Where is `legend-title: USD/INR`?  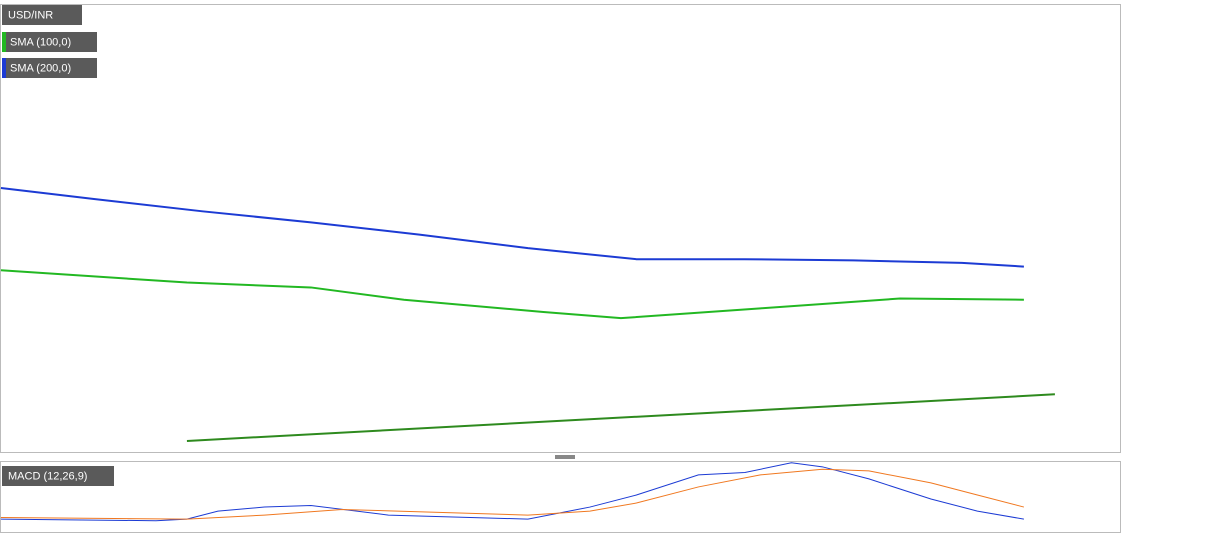
legend-title: USD/INR is located at coordinates (30, 15).